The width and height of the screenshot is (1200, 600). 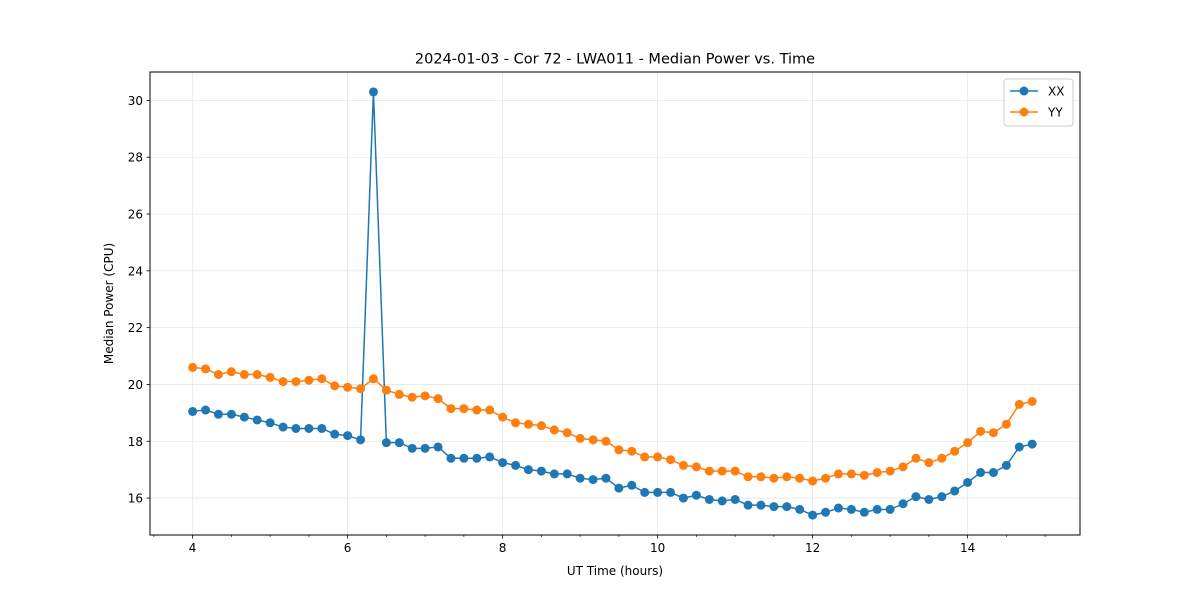 I want to click on x-tick-label: 14, so click(x=967, y=548).